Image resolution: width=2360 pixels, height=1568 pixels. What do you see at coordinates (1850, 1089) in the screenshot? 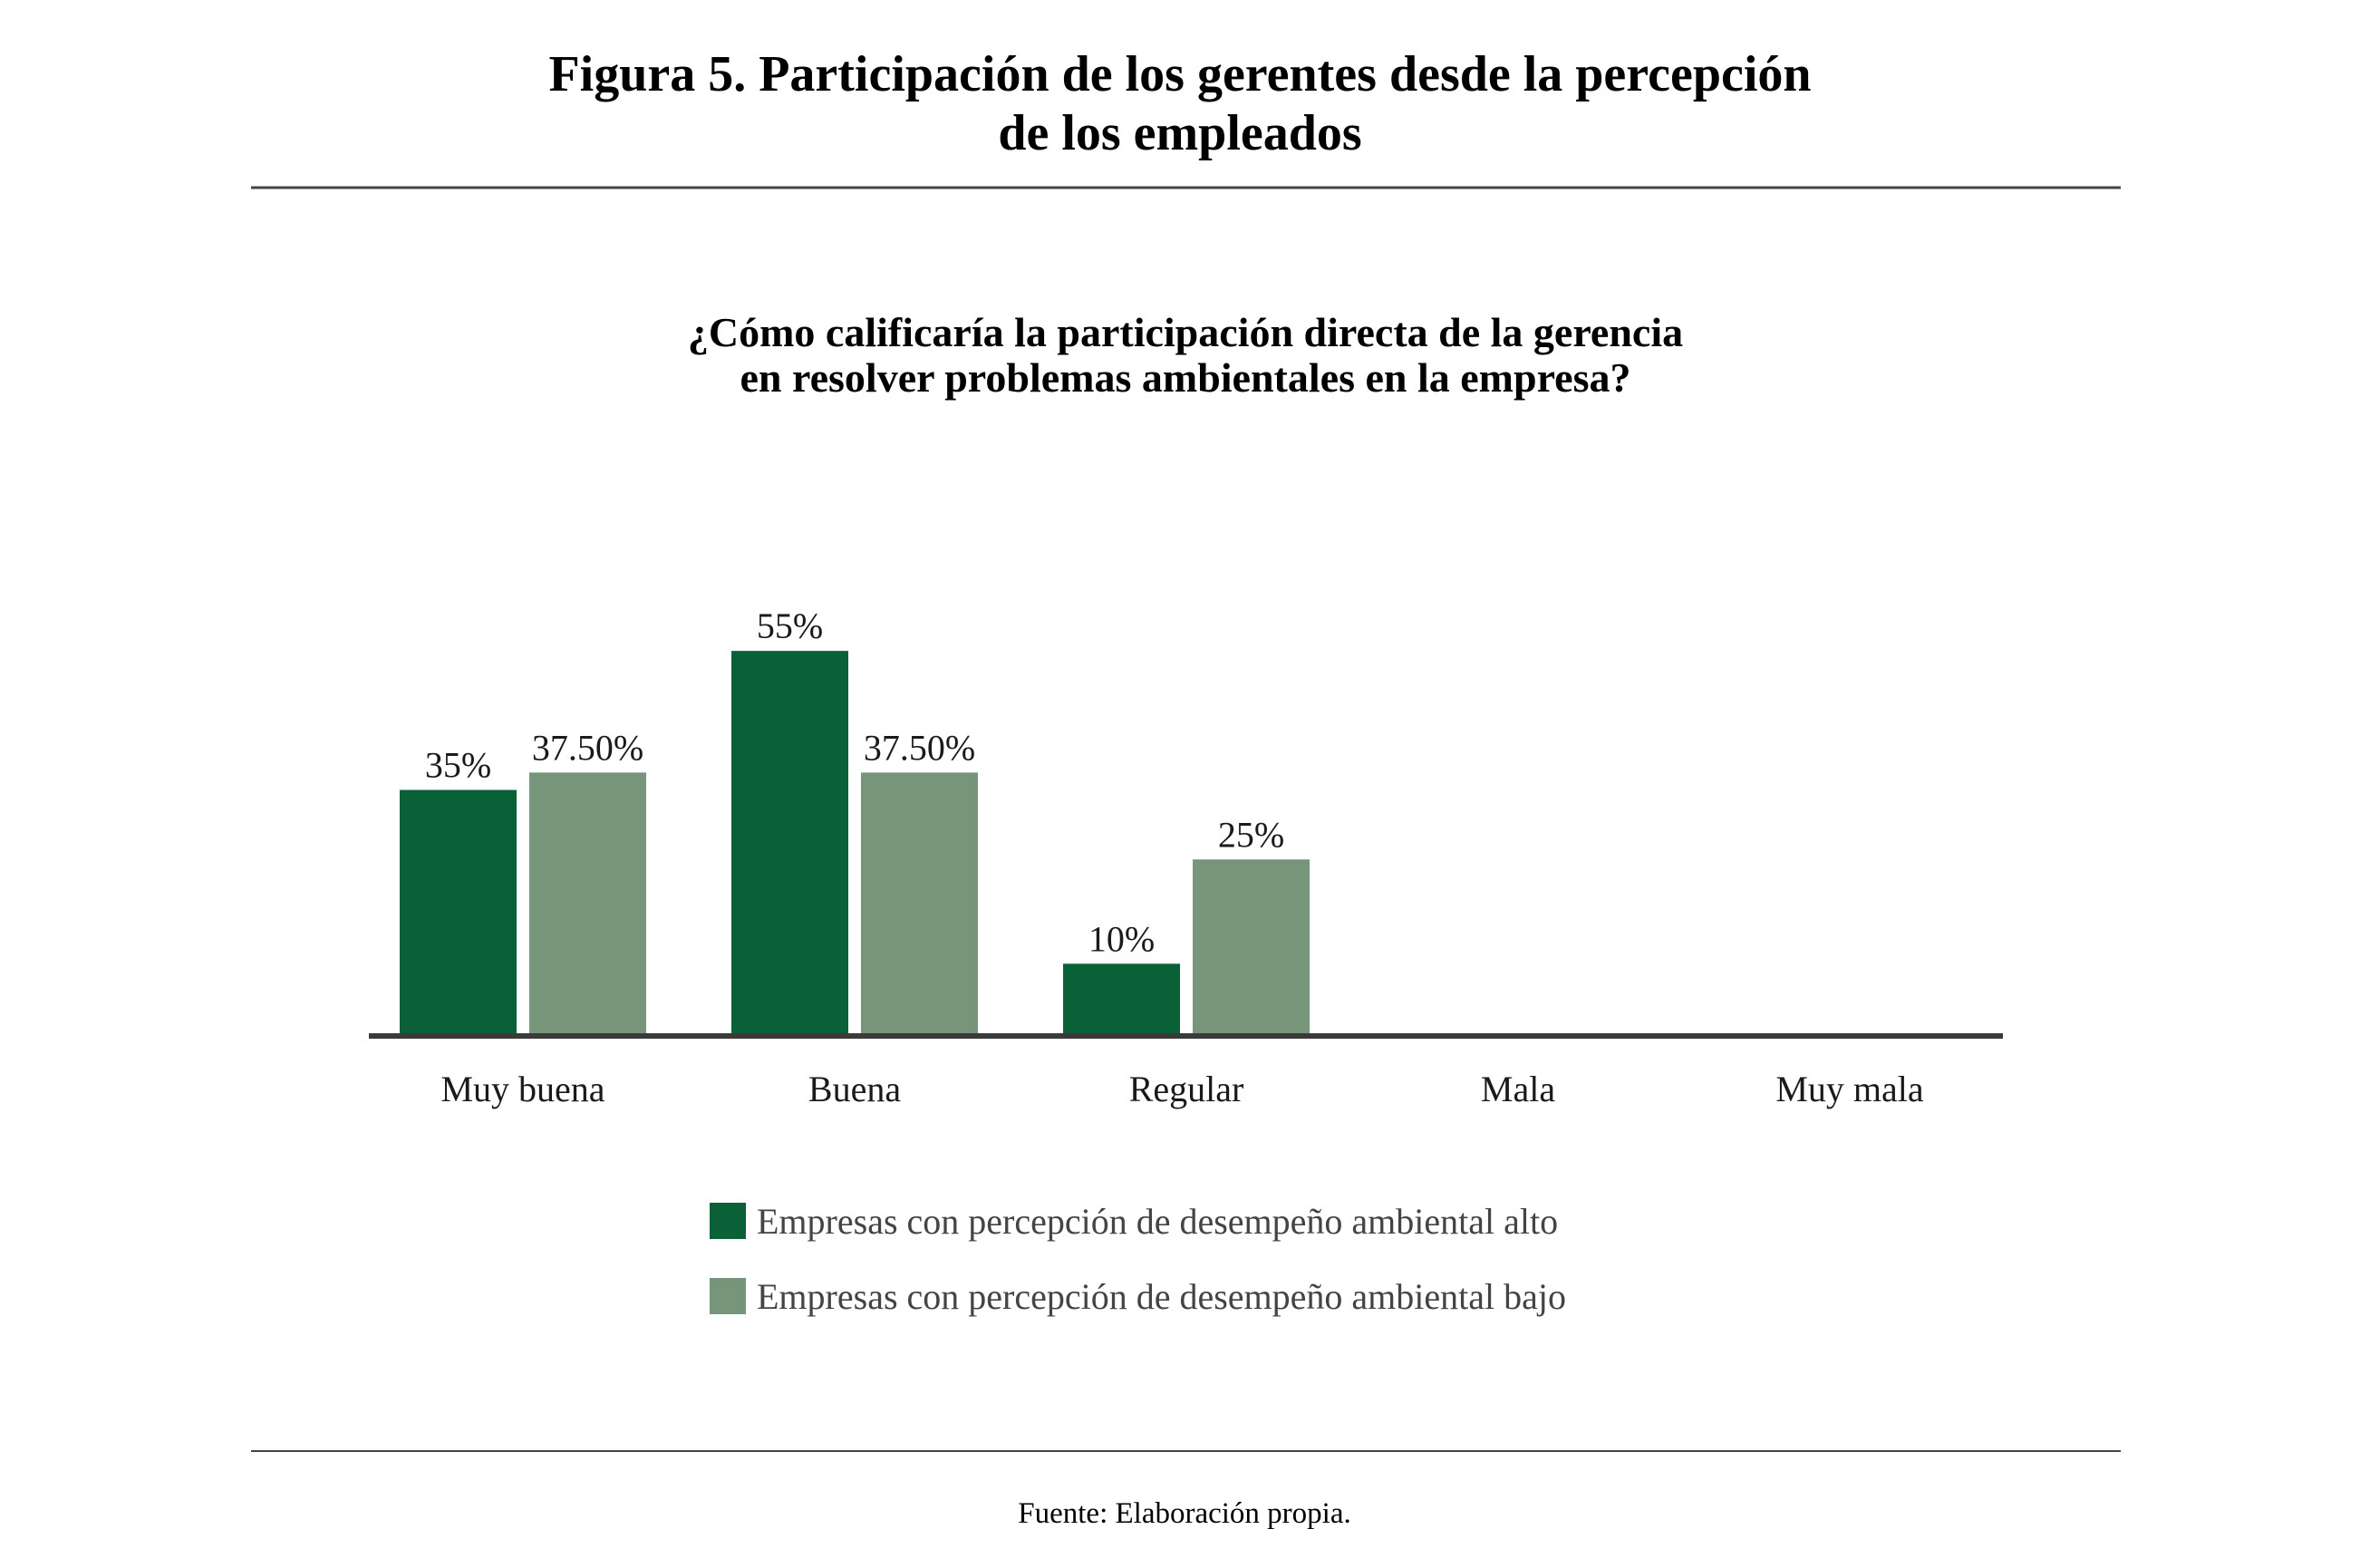
I see `x-tick-label: Muy mala` at bounding box center [1850, 1089].